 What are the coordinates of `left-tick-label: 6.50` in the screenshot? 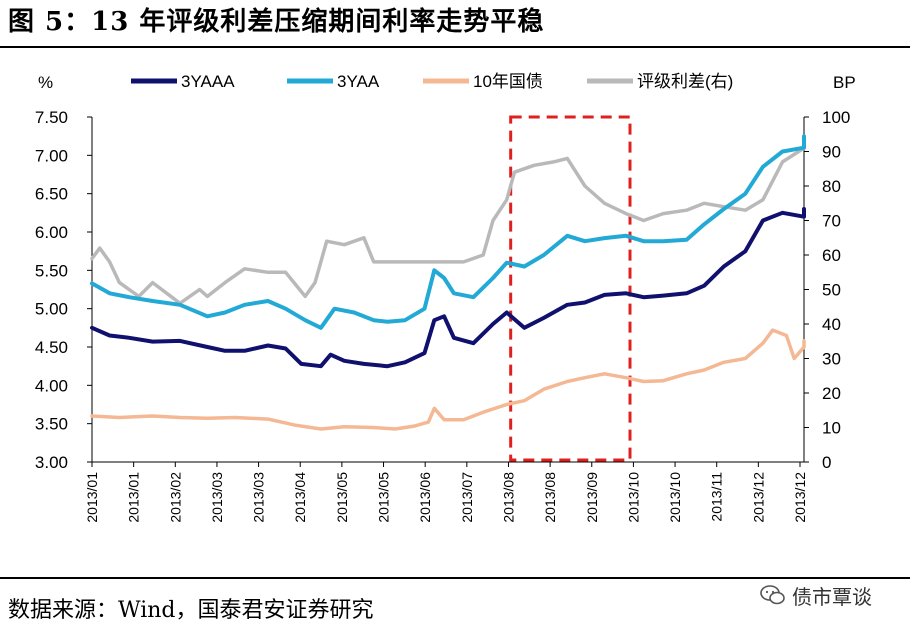 It's located at (51, 194).